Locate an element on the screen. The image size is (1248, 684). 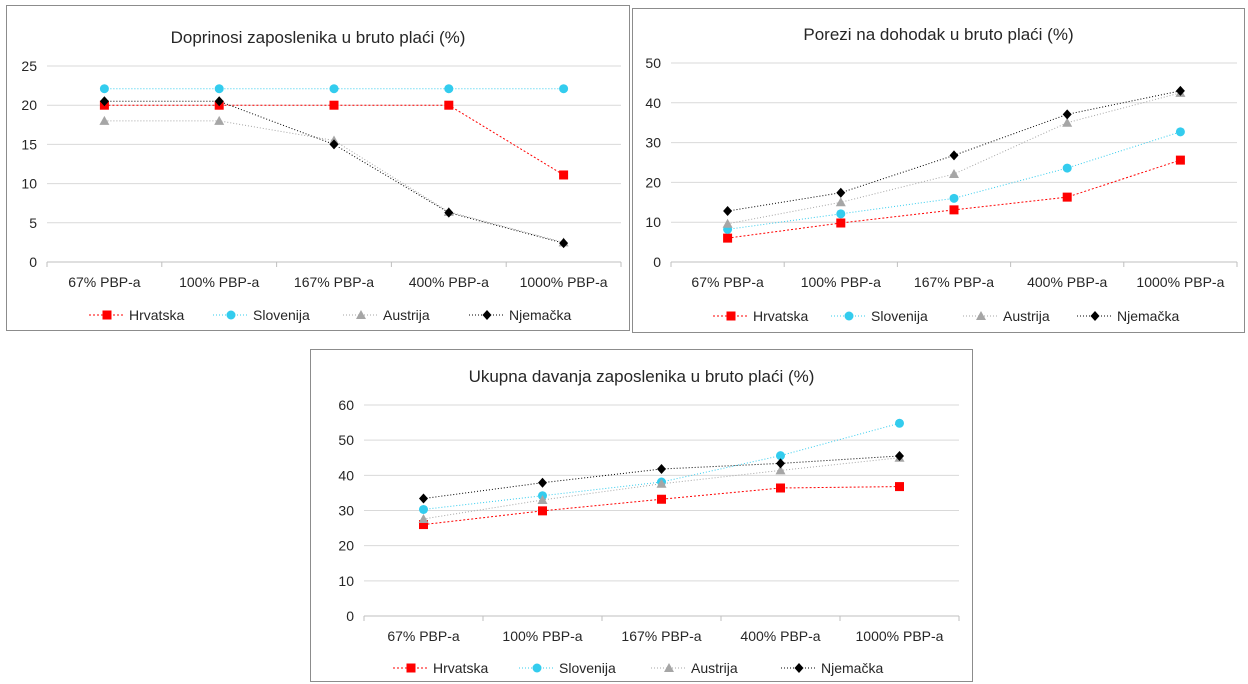
y-tick-label: 40 is located at coordinates (346, 475).